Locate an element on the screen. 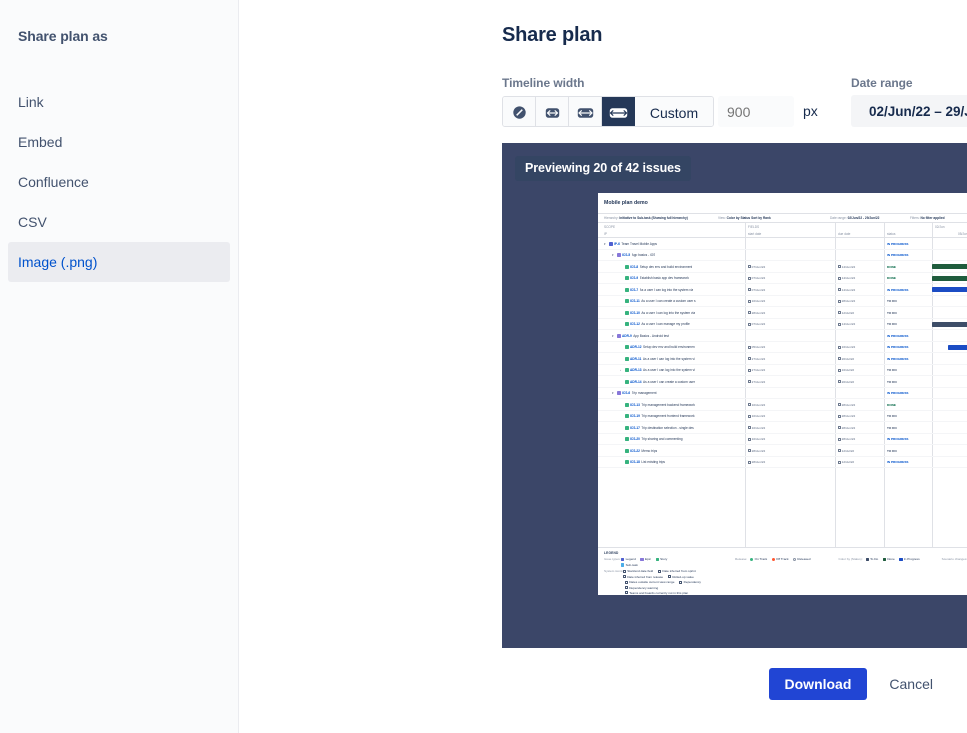  sidebar-item-confluence: Confluence is located at coordinates (119, 182).